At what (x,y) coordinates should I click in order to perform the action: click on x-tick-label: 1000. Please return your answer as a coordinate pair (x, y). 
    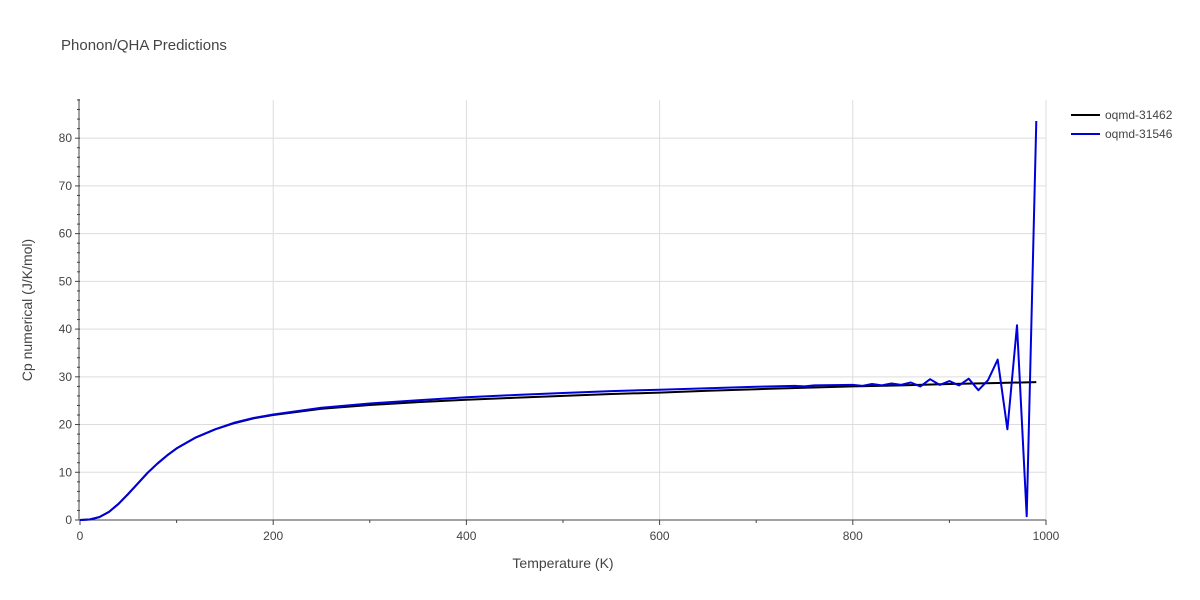
    Looking at the image, I should click on (1046, 536).